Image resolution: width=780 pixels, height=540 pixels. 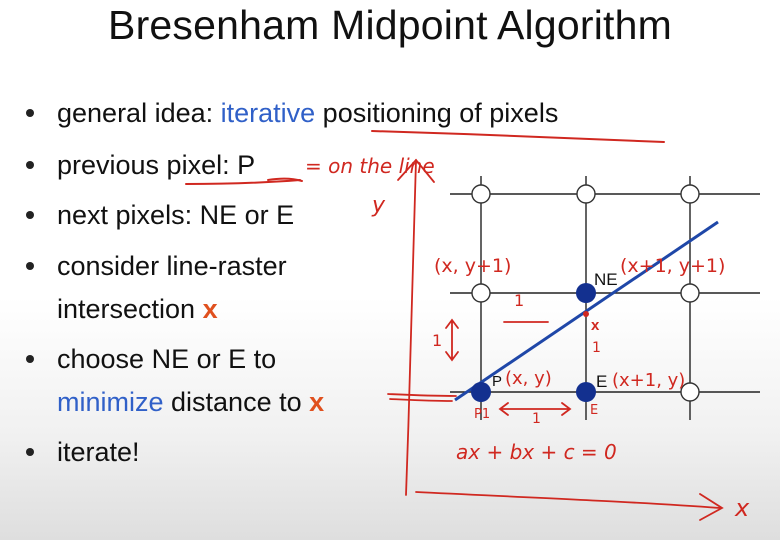 What do you see at coordinates (268, 113) in the screenshot?
I see `highlight-iterative: iterative` at bounding box center [268, 113].